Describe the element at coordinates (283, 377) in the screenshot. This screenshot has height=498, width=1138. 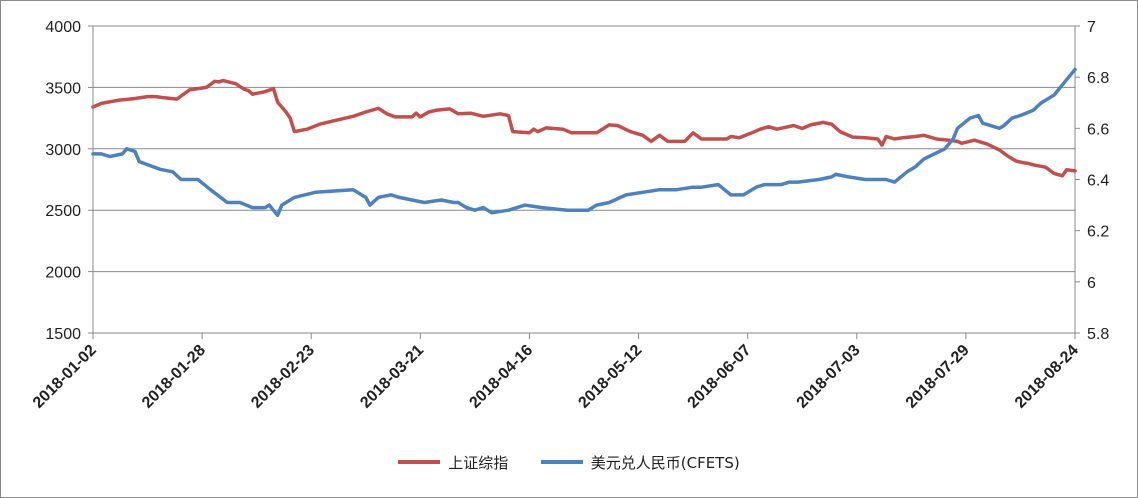
I see `x-tick-label-2018-02-23: 2018-02-23` at that location.